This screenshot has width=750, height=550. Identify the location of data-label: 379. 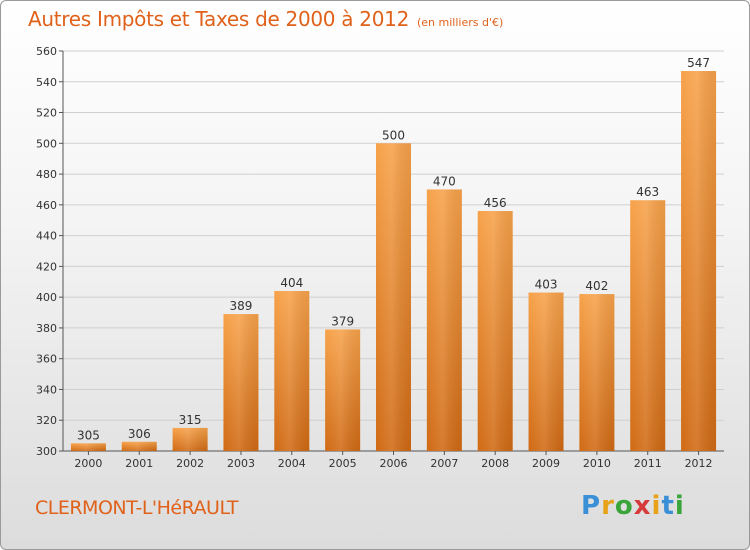
(342, 321).